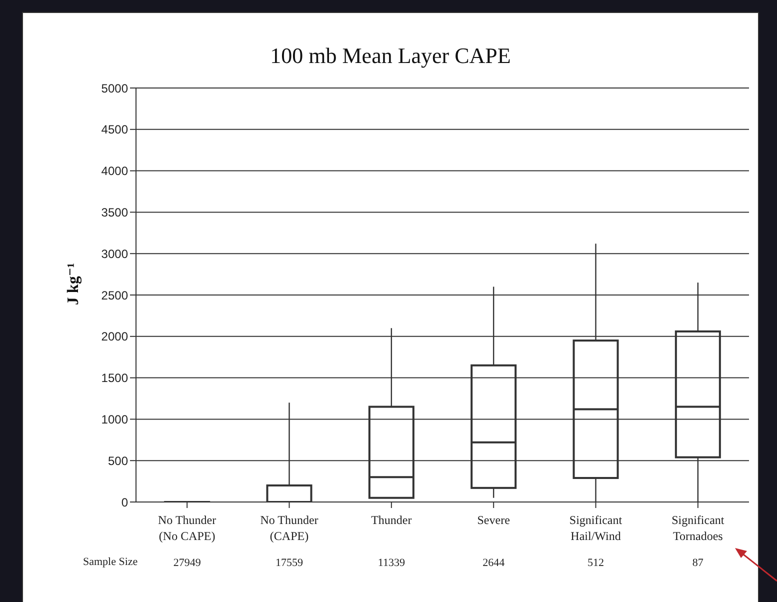 The height and width of the screenshot is (602, 777). I want to click on x-tick-label: Significant Tornadoes, so click(698, 528).